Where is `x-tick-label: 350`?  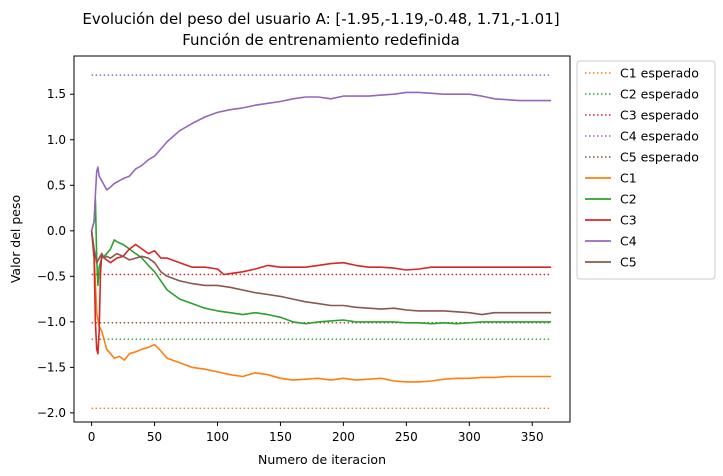 x-tick-label: 350 is located at coordinates (532, 437).